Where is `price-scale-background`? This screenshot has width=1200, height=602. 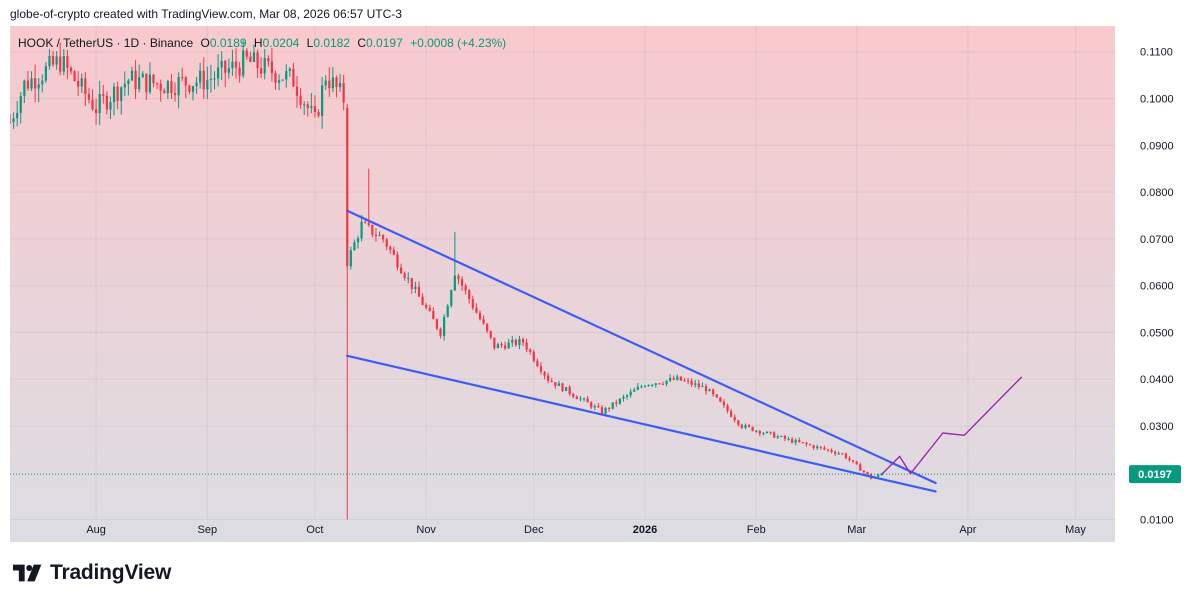
price-scale-background is located at coordinates (1152, 284).